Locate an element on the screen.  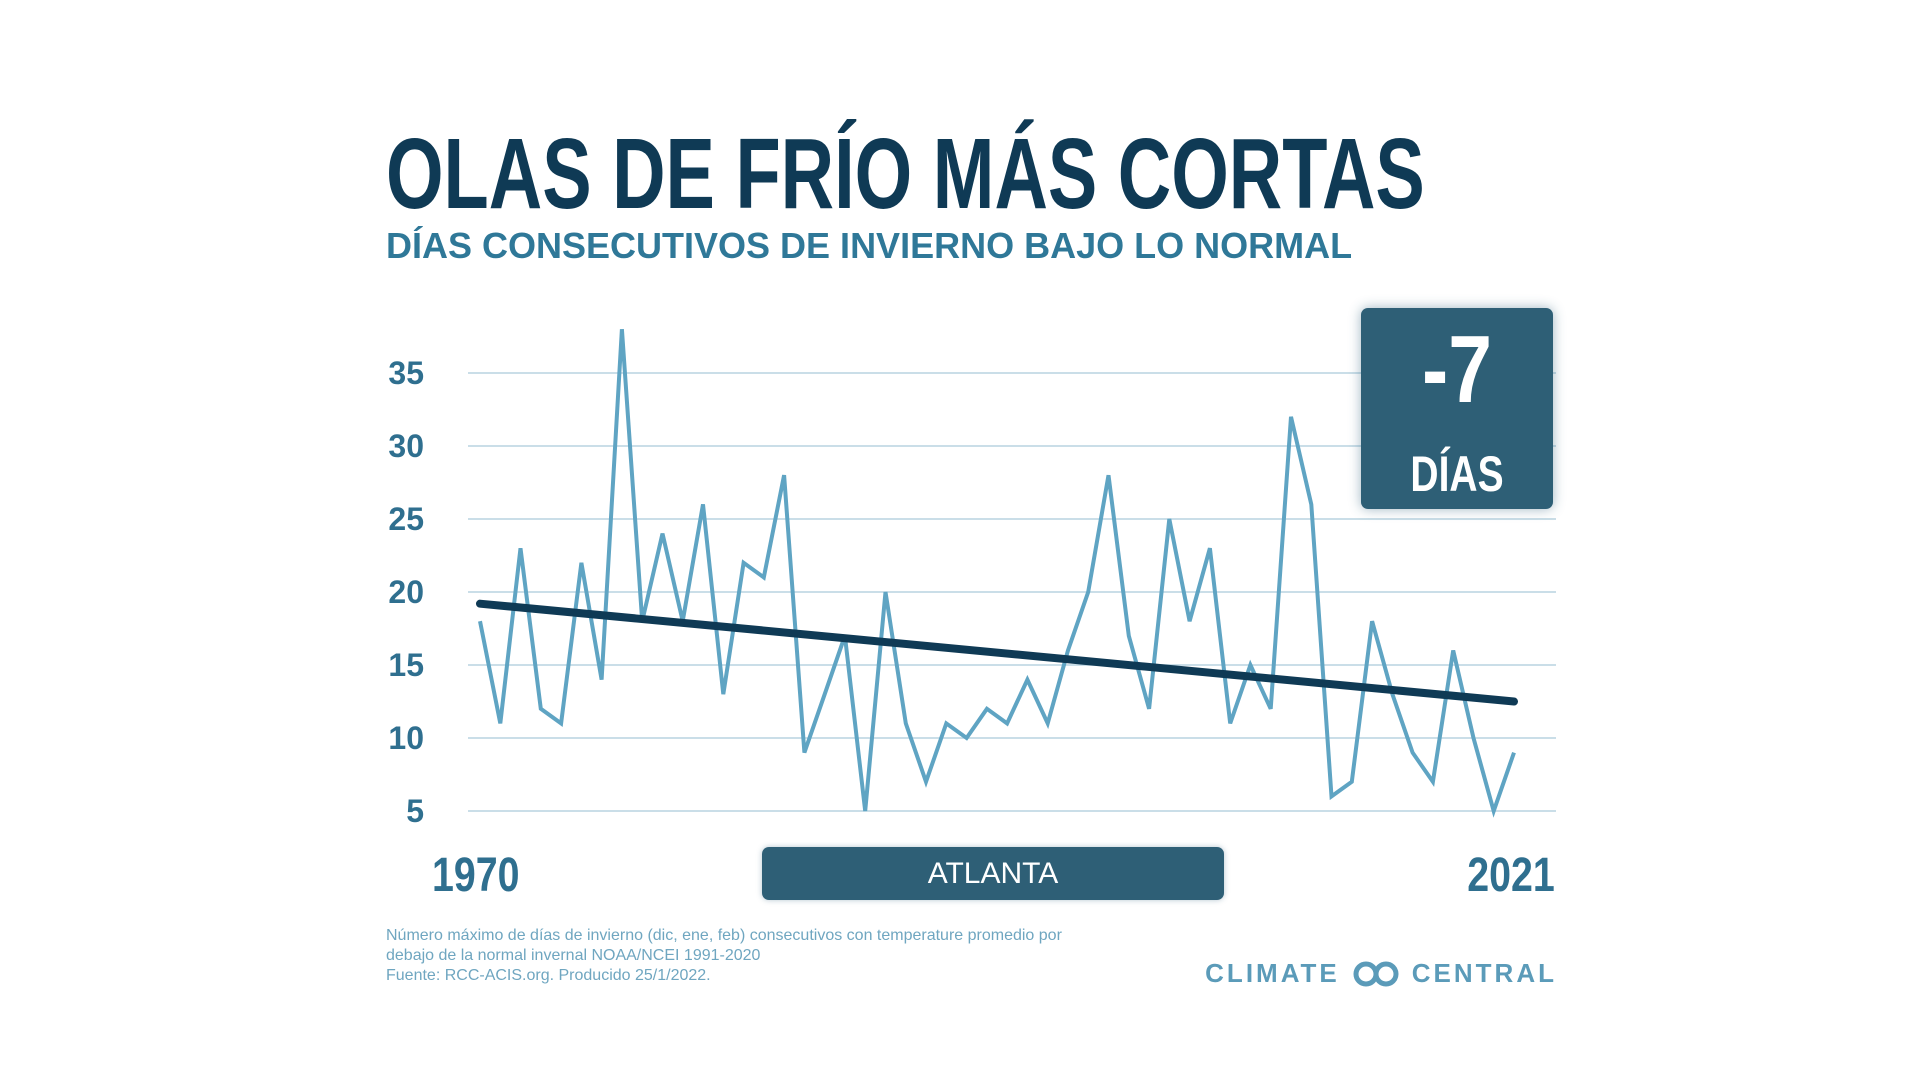
y-axis-ticks: 5 10 15 20 25 30 35 is located at coordinates (406, 592).